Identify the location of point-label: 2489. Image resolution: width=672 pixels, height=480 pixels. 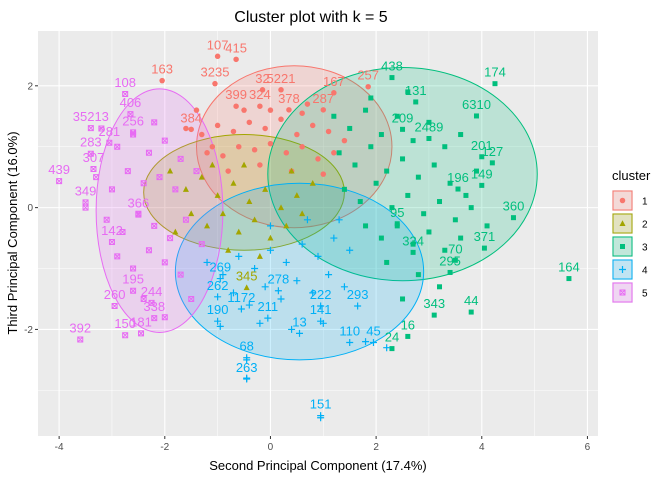
(428, 126).